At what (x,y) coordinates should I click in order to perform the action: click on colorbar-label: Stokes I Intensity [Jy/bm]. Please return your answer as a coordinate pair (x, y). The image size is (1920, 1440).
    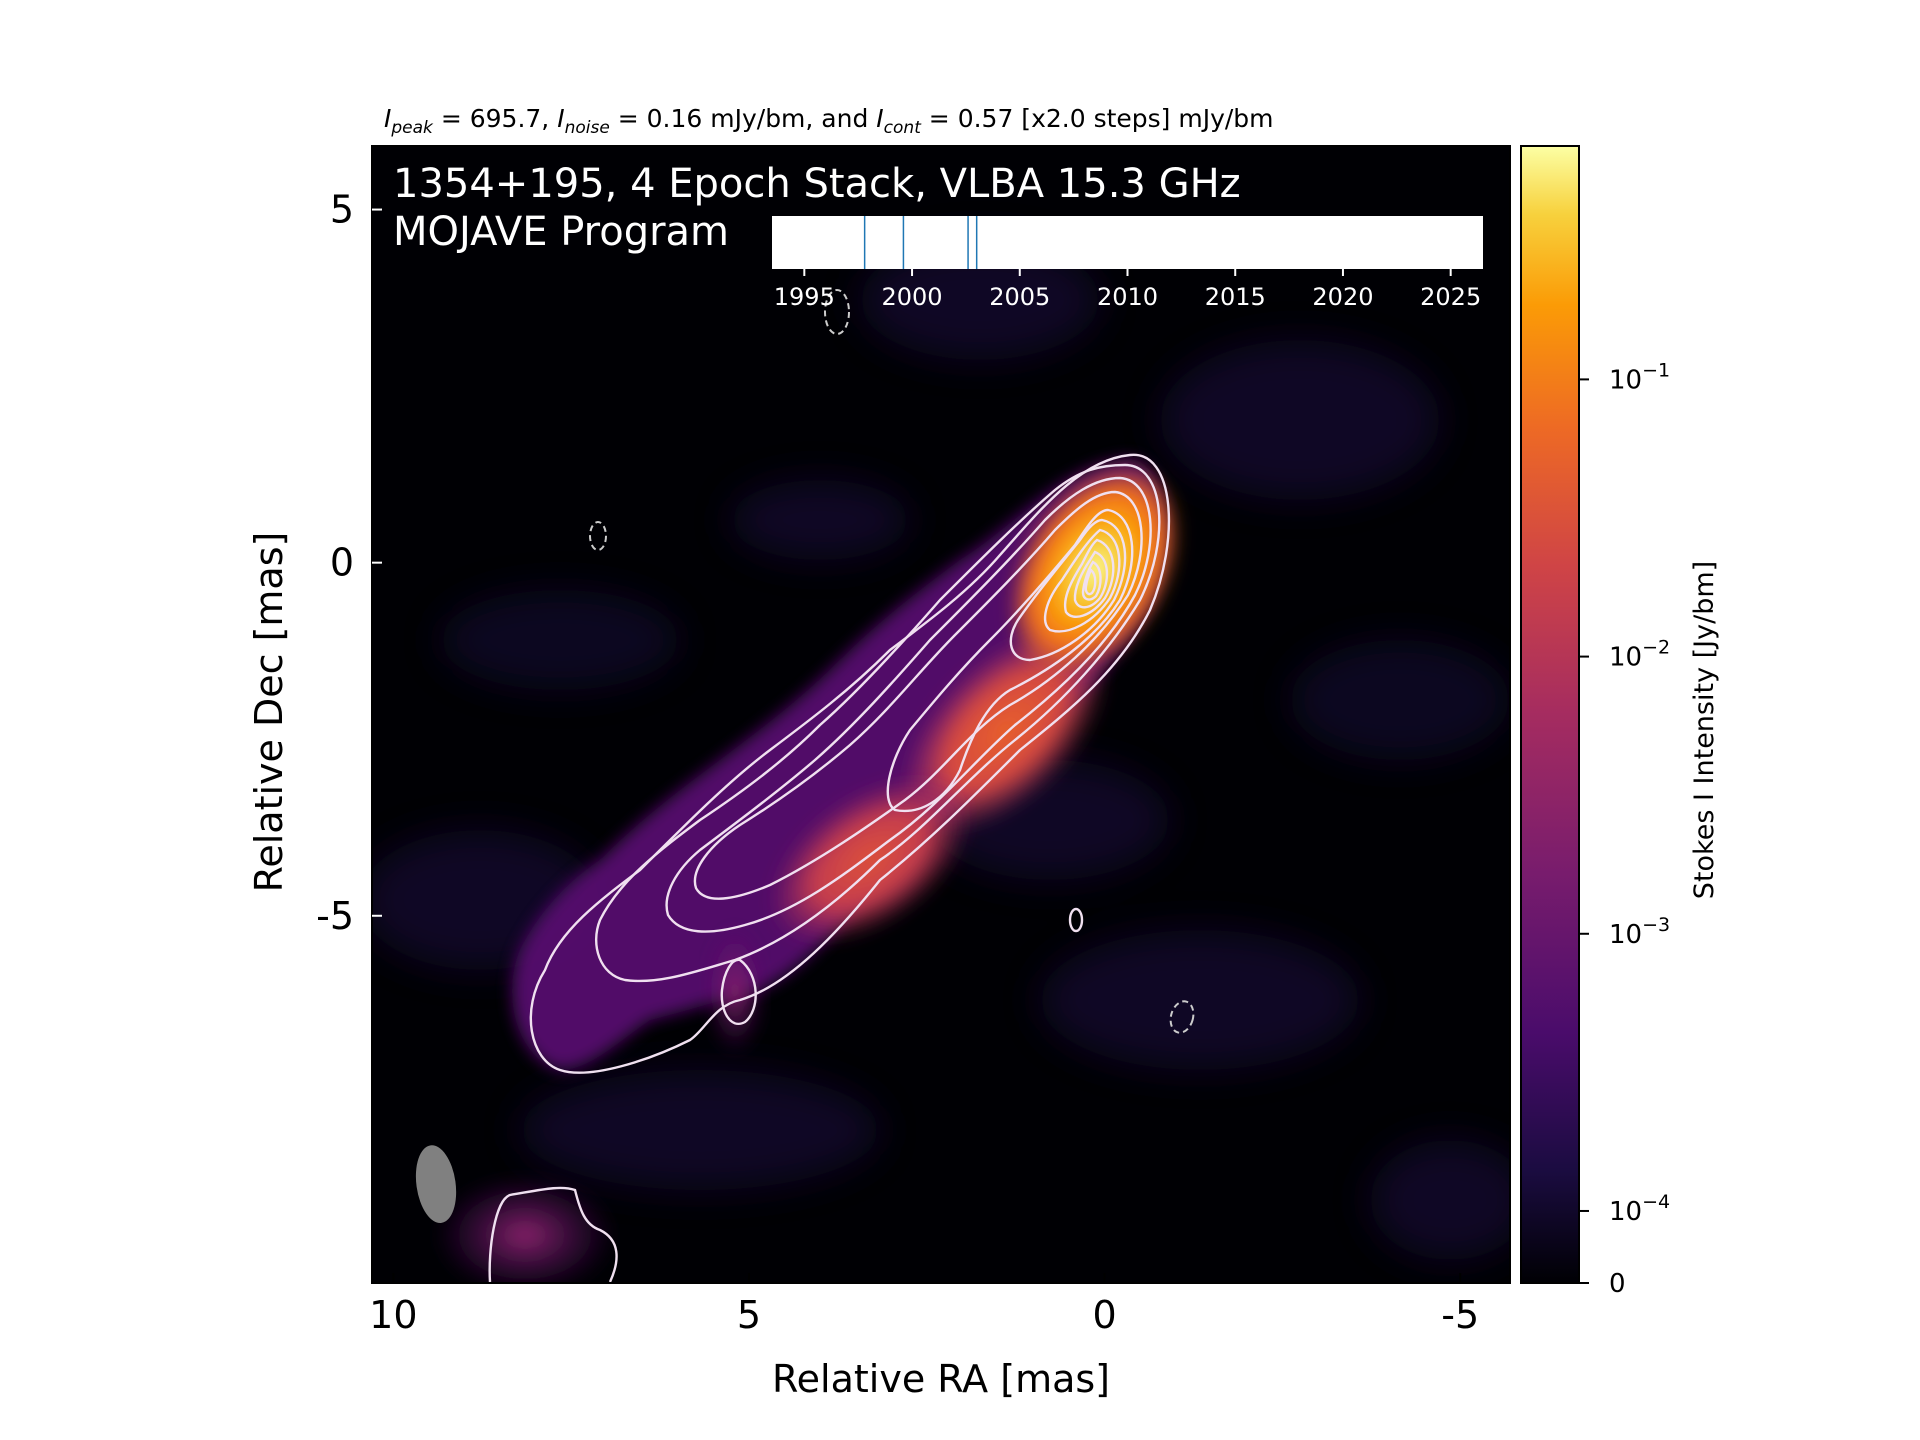
    Looking at the image, I should click on (1704, 730).